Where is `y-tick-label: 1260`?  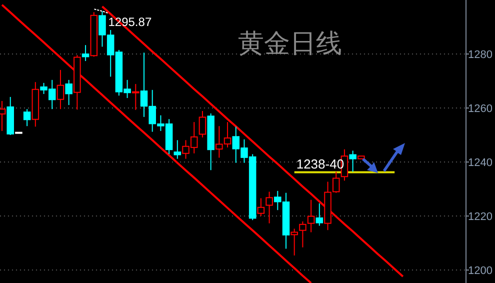 y-tick-label: 1260 is located at coordinates (480, 109).